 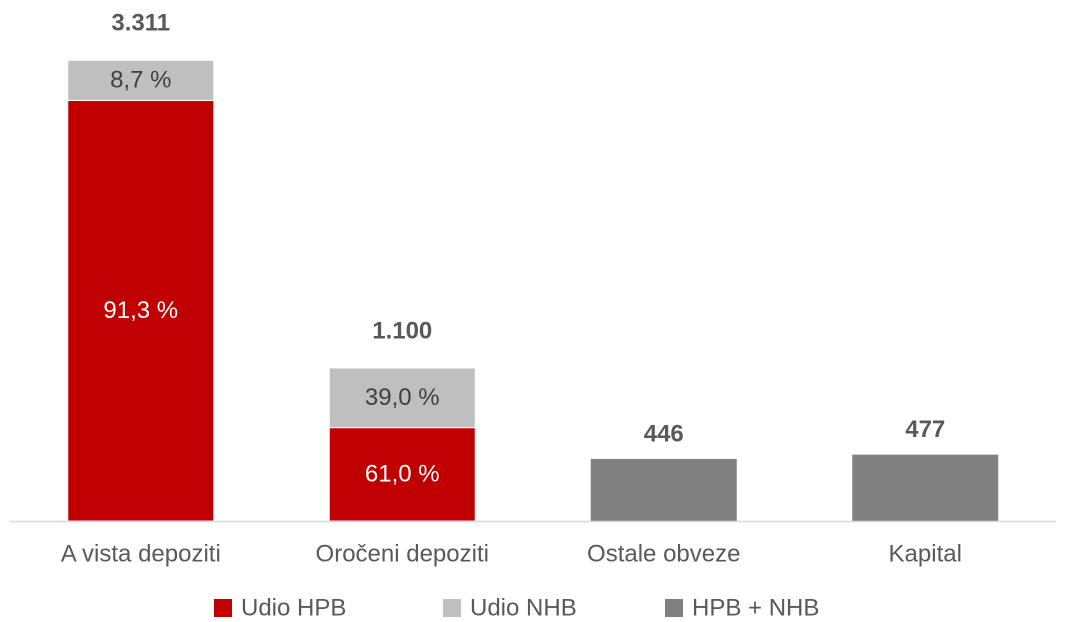 I want to click on segment-label: 8,7 %, so click(x=140, y=80).